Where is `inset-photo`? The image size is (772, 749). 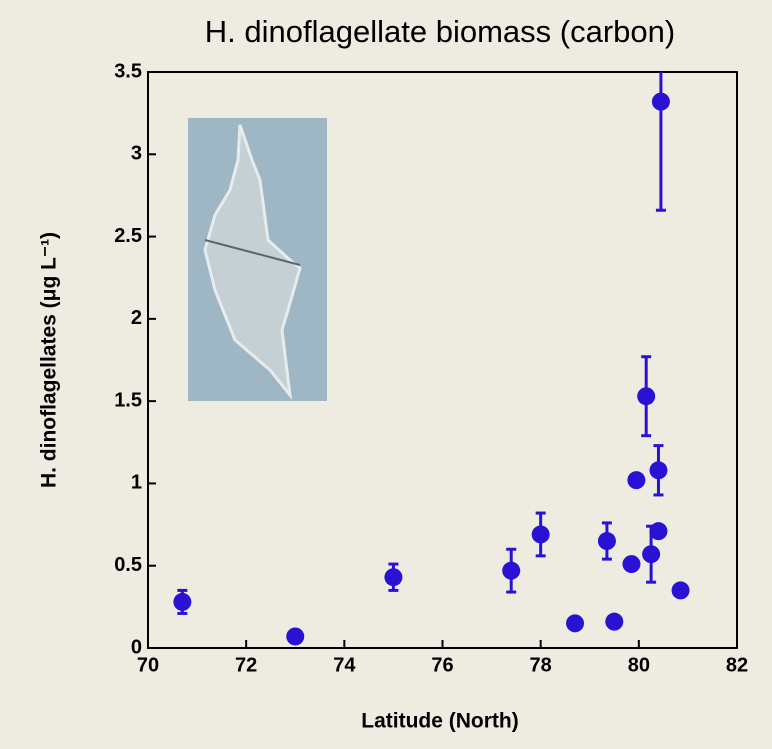
inset-photo is located at coordinates (257, 259).